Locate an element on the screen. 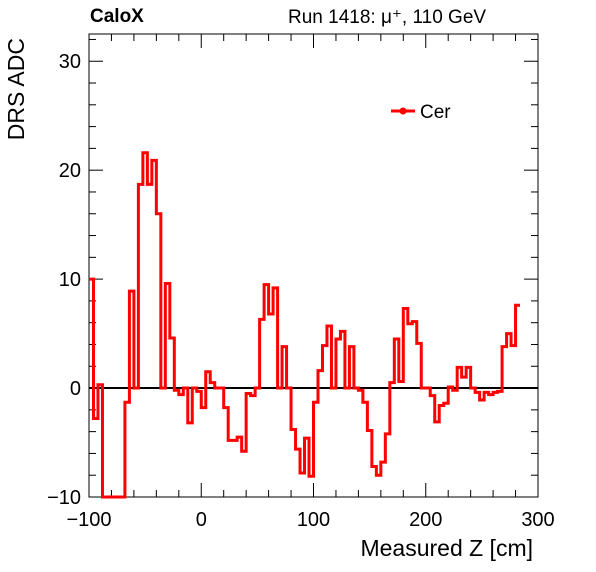 The width and height of the screenshot is (596, 572). x-tick-label: 200 is located at coordinates (425, 520).